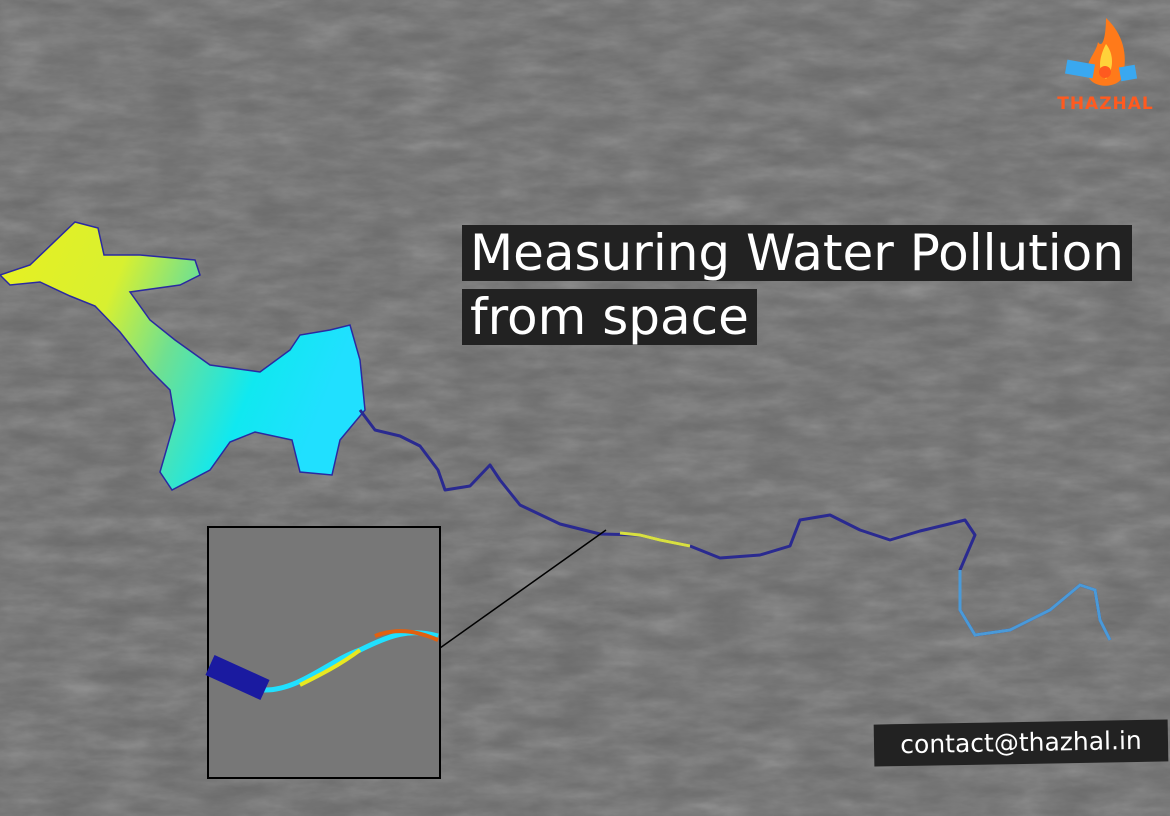  I want to click on contact-email: contact@thazhal.in, so click(1021, 743).